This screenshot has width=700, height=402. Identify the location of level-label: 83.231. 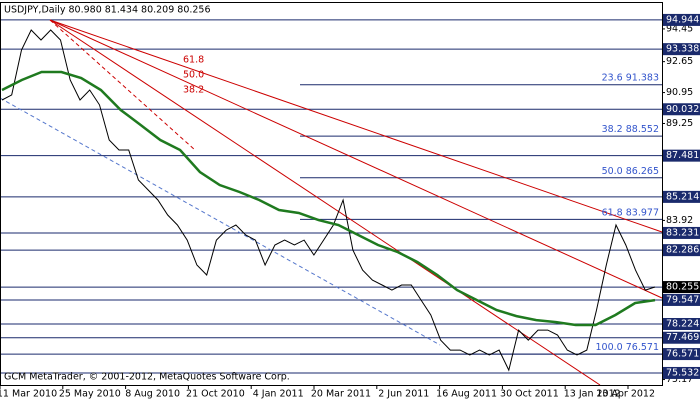
(682, 232).